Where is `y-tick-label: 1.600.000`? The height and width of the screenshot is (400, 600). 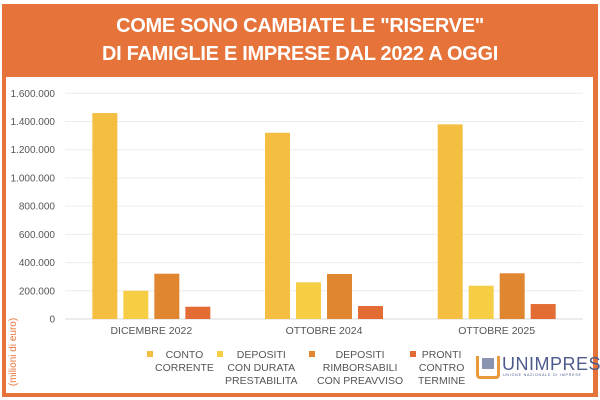
y-tick-label: 1.600.000 is located at coordinates (33, 94).